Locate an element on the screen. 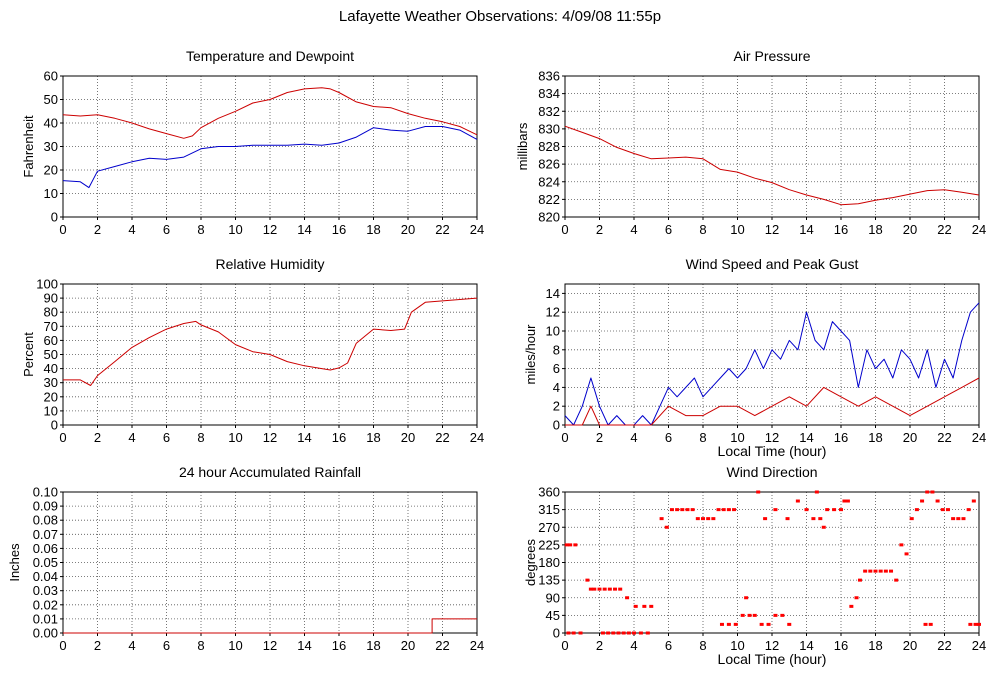  y-tick-label: 822 is located at coordinates (549, 199).